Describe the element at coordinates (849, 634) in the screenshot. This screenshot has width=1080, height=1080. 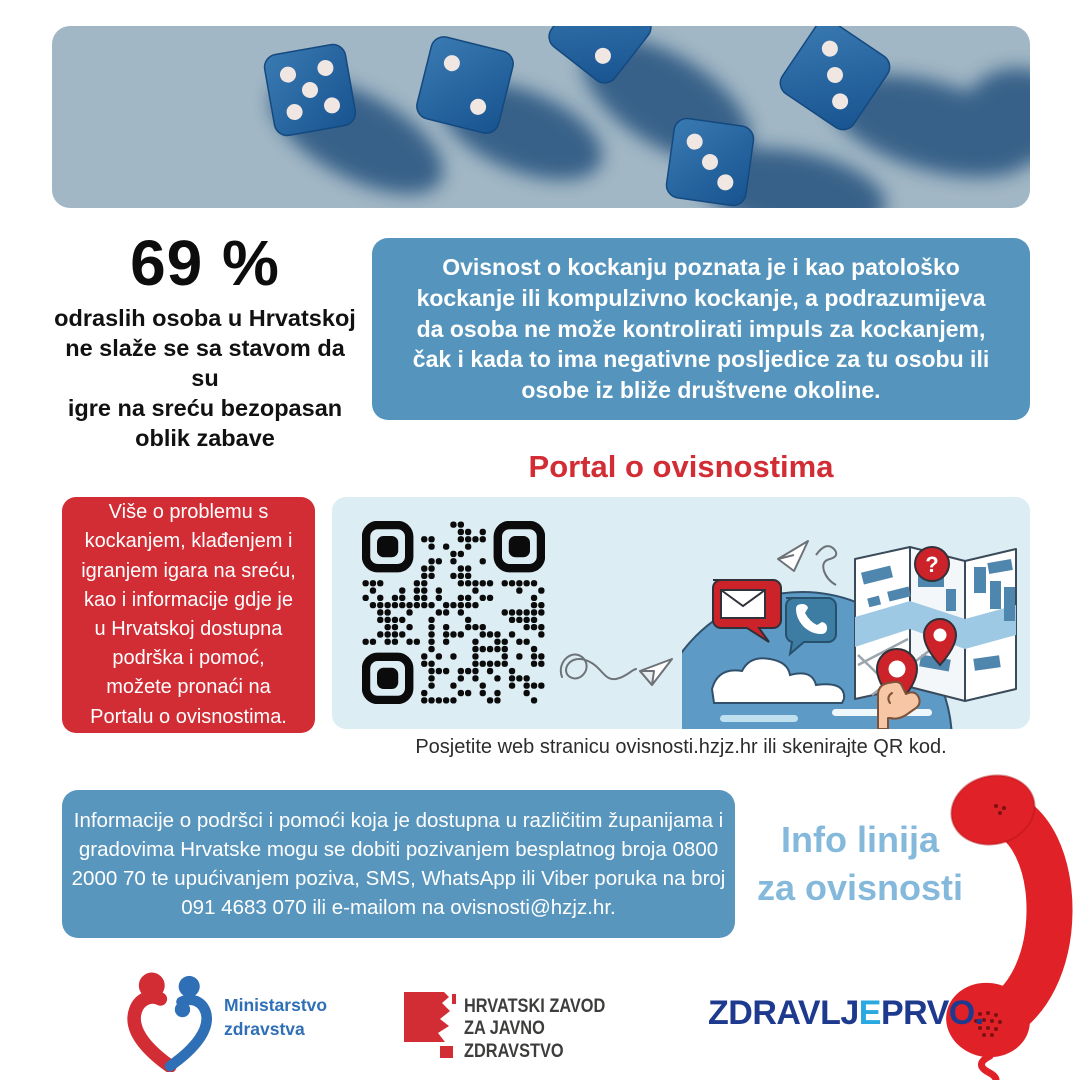
I see `map-illustration: ?` at that location.